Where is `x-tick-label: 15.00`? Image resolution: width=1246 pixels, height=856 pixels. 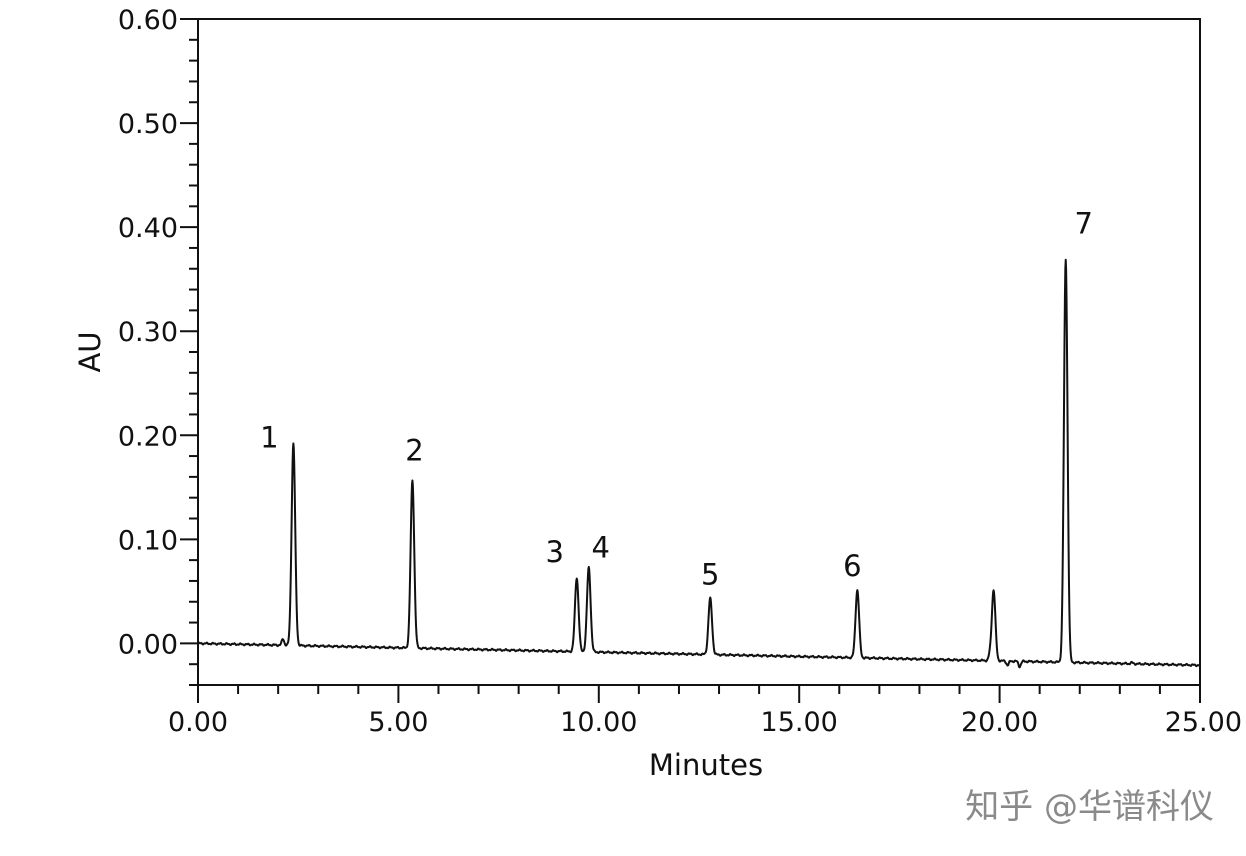 x-tick-label: 15.00 is located at coordinates (799, 722).